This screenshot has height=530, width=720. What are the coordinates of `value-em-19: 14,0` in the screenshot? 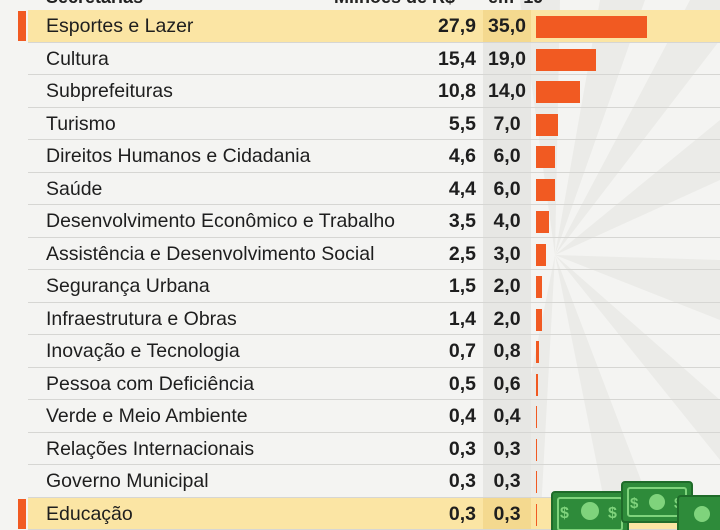 It's located at (507, 91).